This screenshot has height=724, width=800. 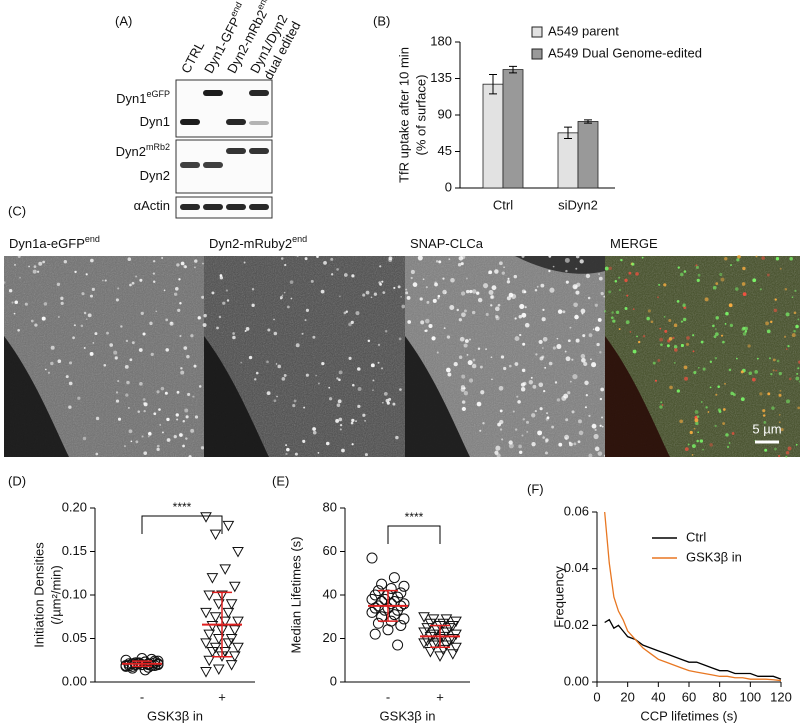 I want to click on image-label-main: Dyn1a-eGFP, so click(x=47, y=243).